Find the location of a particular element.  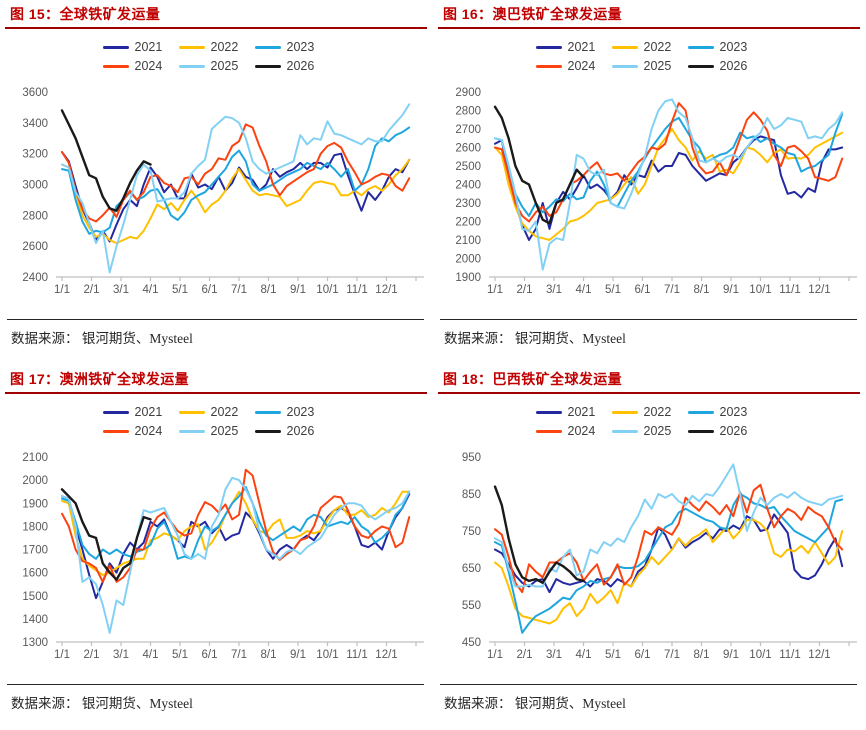

y-tick-label: 550 is located at coordinates (471, 606).